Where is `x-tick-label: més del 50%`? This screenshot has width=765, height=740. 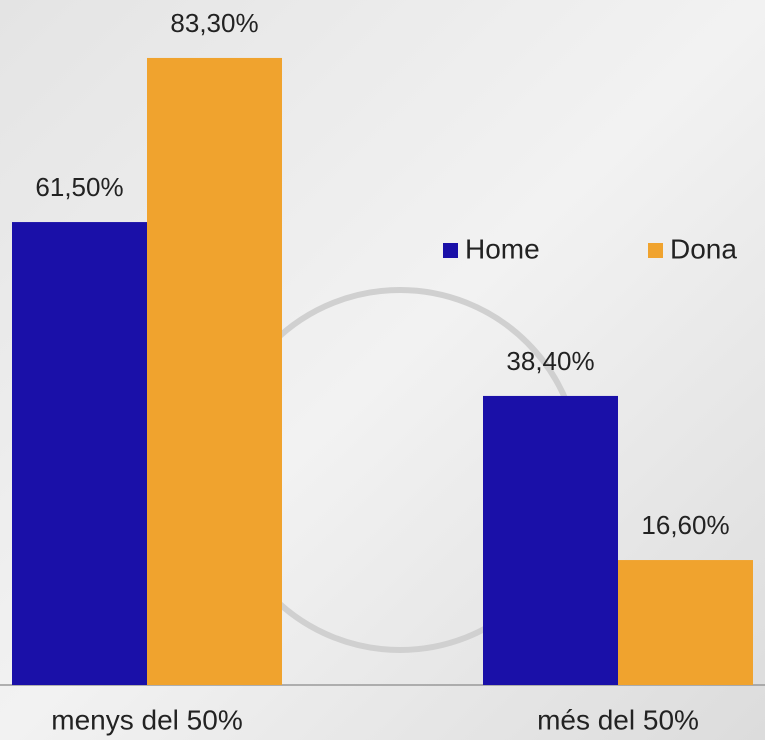 x-tick-label: més del 50% is located at coordinates (618, 719).